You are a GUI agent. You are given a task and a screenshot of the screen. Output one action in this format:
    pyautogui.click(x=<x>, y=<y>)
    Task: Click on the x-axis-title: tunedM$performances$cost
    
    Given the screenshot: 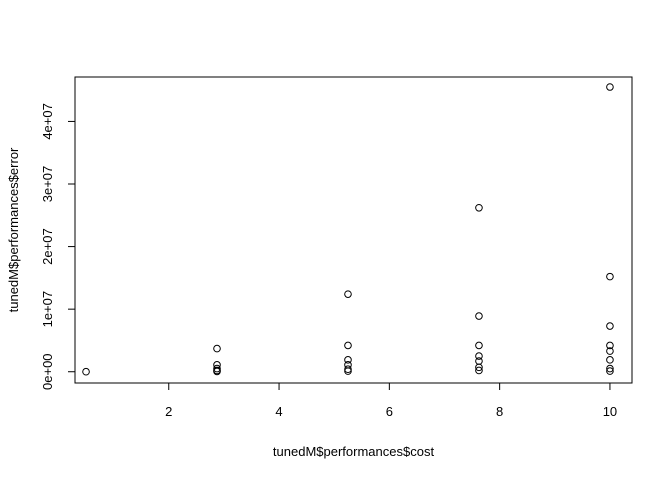 What is the action you would take?
    pyautogui.click(x=354, y=451)
    